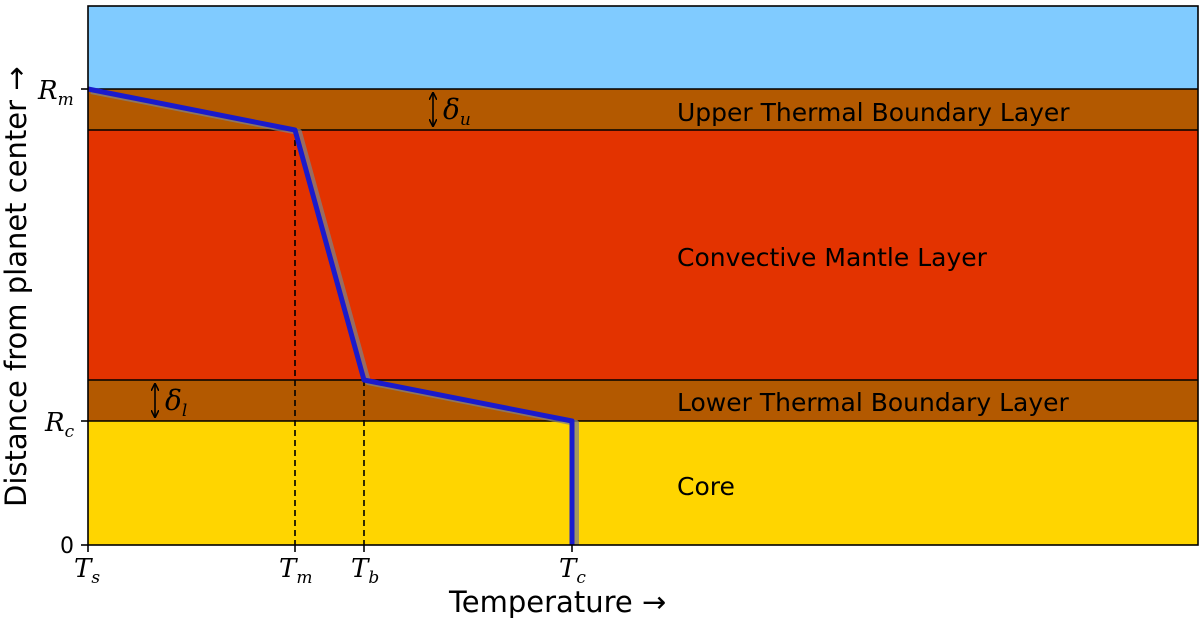 This screenshot has height=623, width=1200. I want to click on y-axis-ticks, so click(84, 317).